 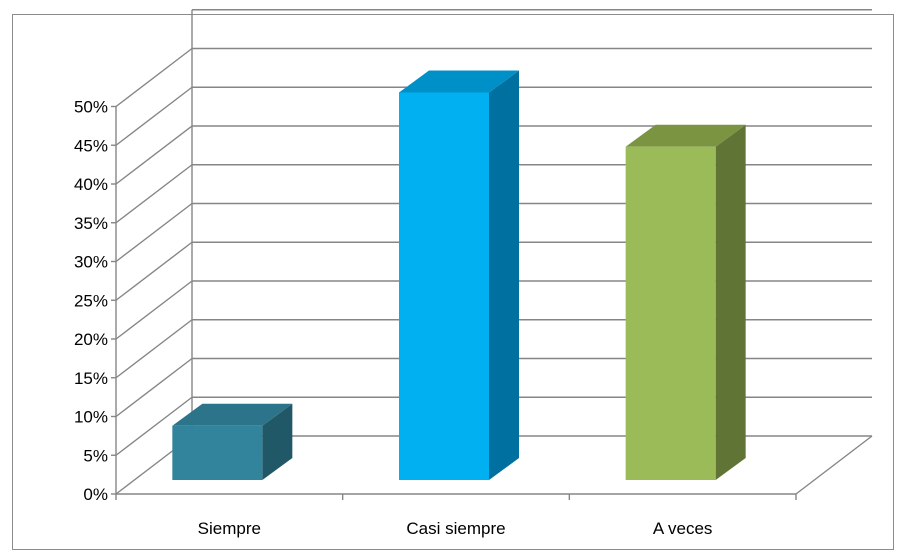 I want to click on y-tick-label: 45%, so click(x=91, y=145).